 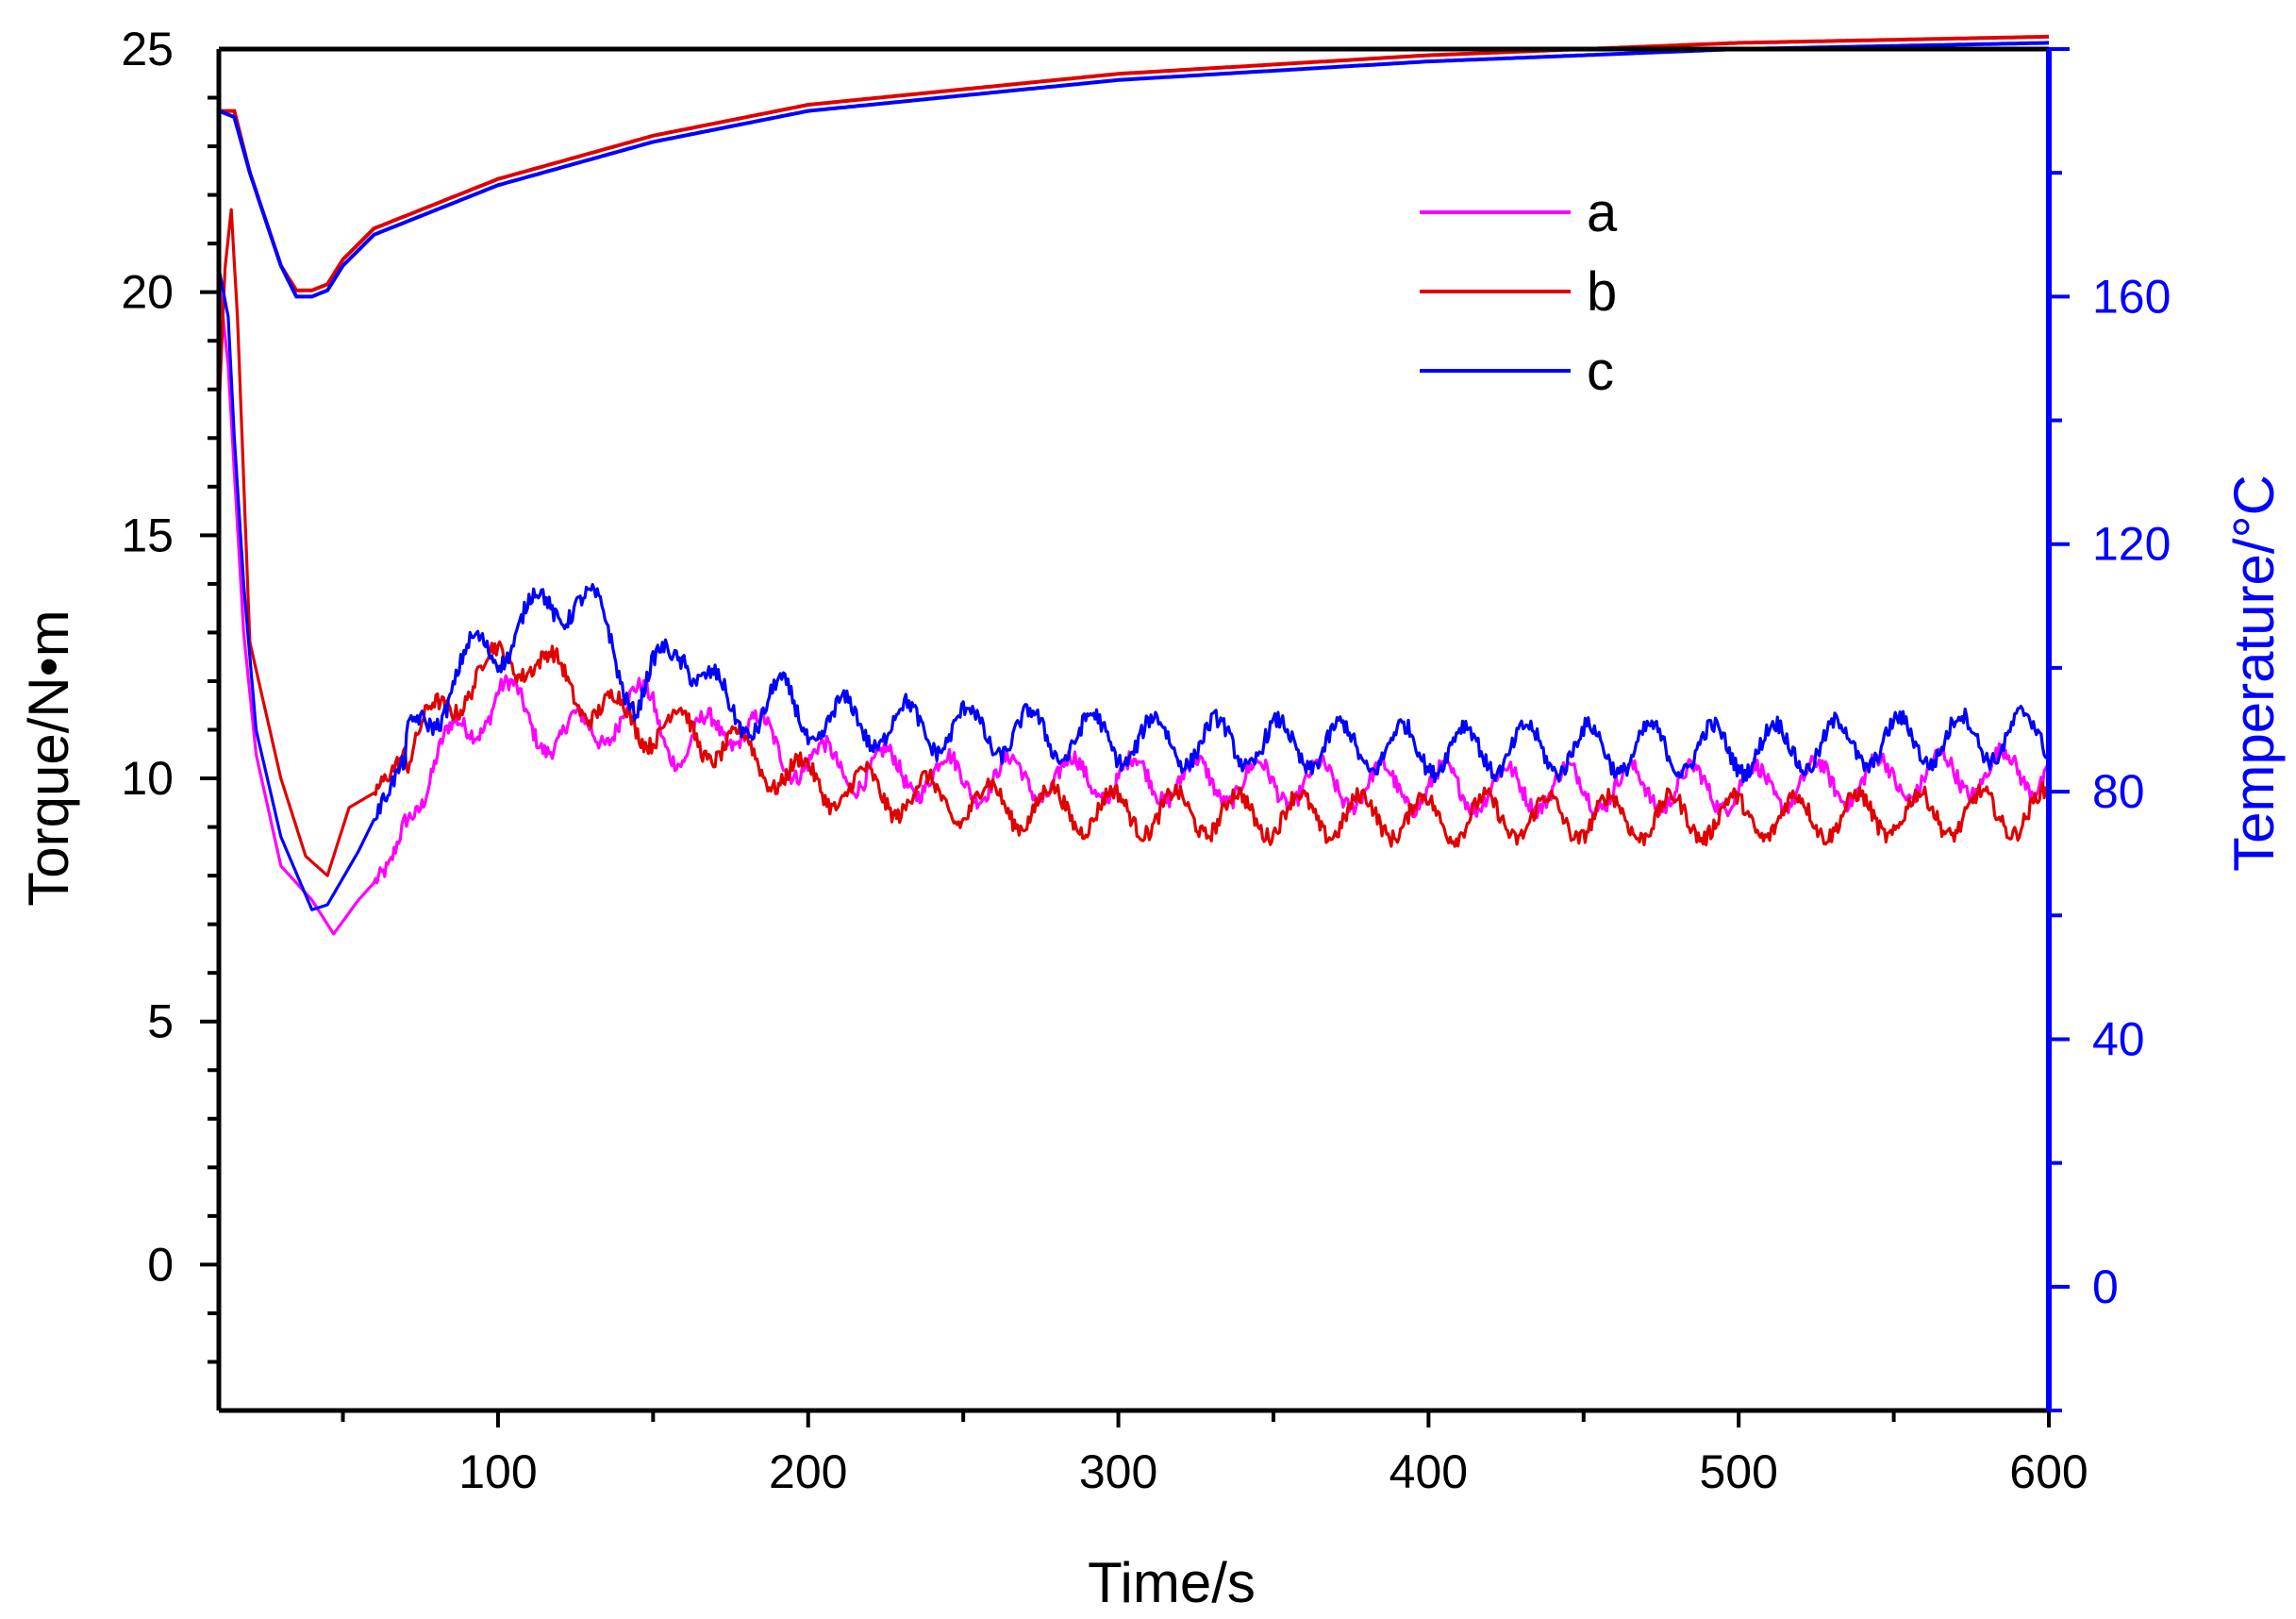 I want to click on left-axis-title: Torque/N•m, so click(x=48, y=757).